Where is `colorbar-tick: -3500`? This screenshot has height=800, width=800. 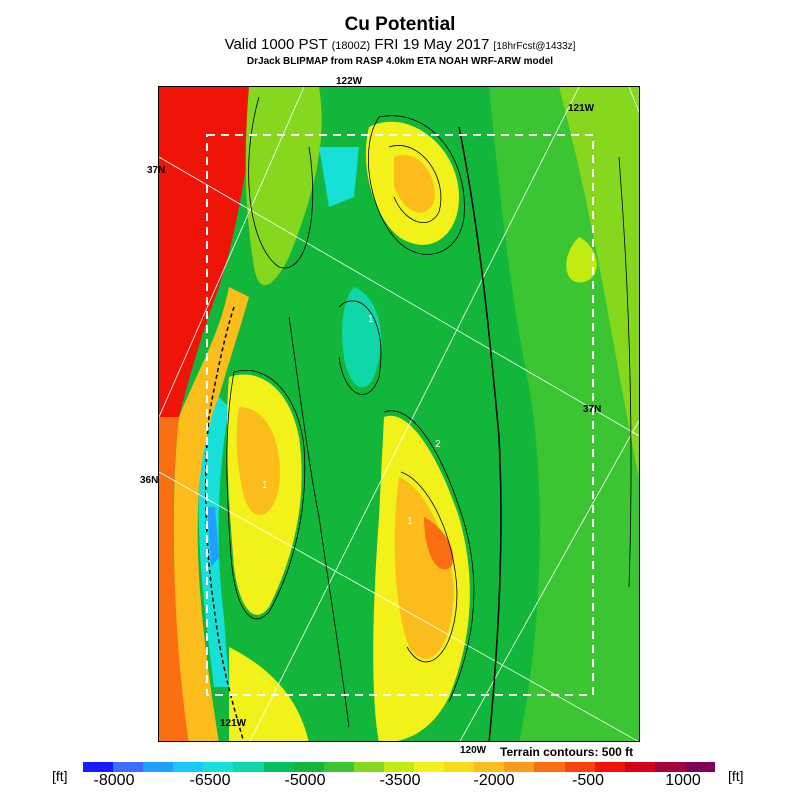 colorbar-tick: -3500 is located at coordinates (400, 780).